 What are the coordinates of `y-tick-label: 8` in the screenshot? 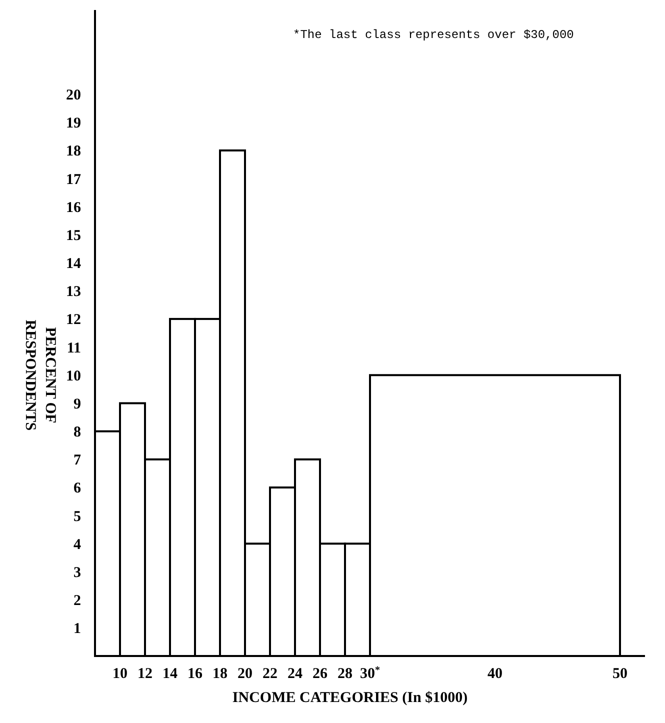 It's located at (77, 432).